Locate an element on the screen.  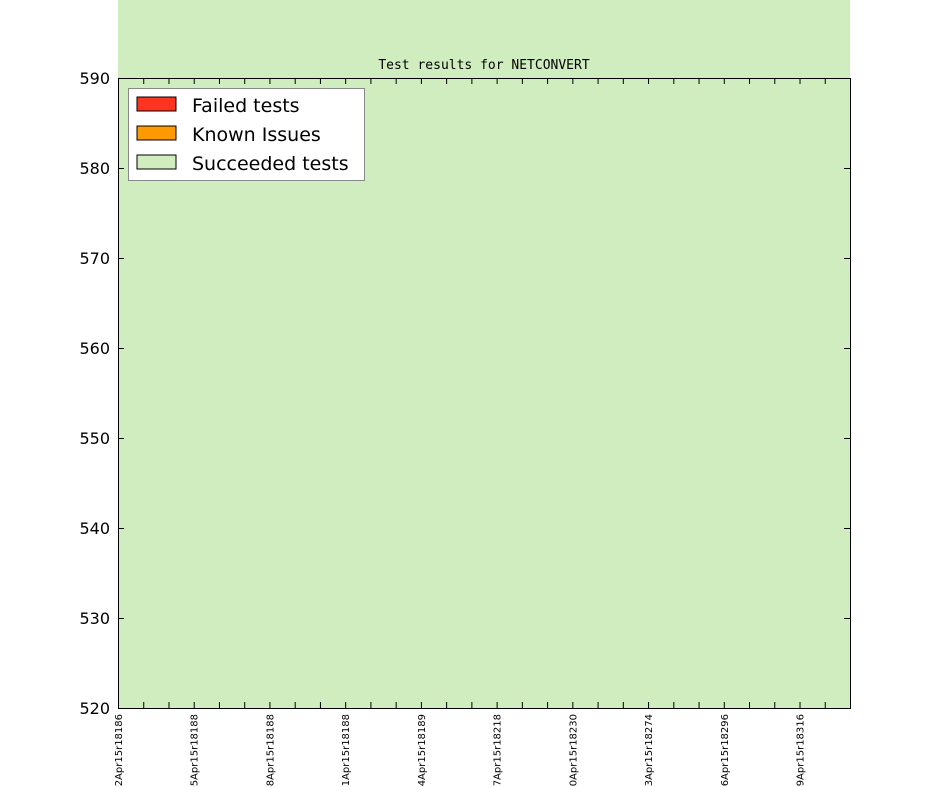
x-tick-label: 14Apr15r18189 is located at coordinates (422, 750).